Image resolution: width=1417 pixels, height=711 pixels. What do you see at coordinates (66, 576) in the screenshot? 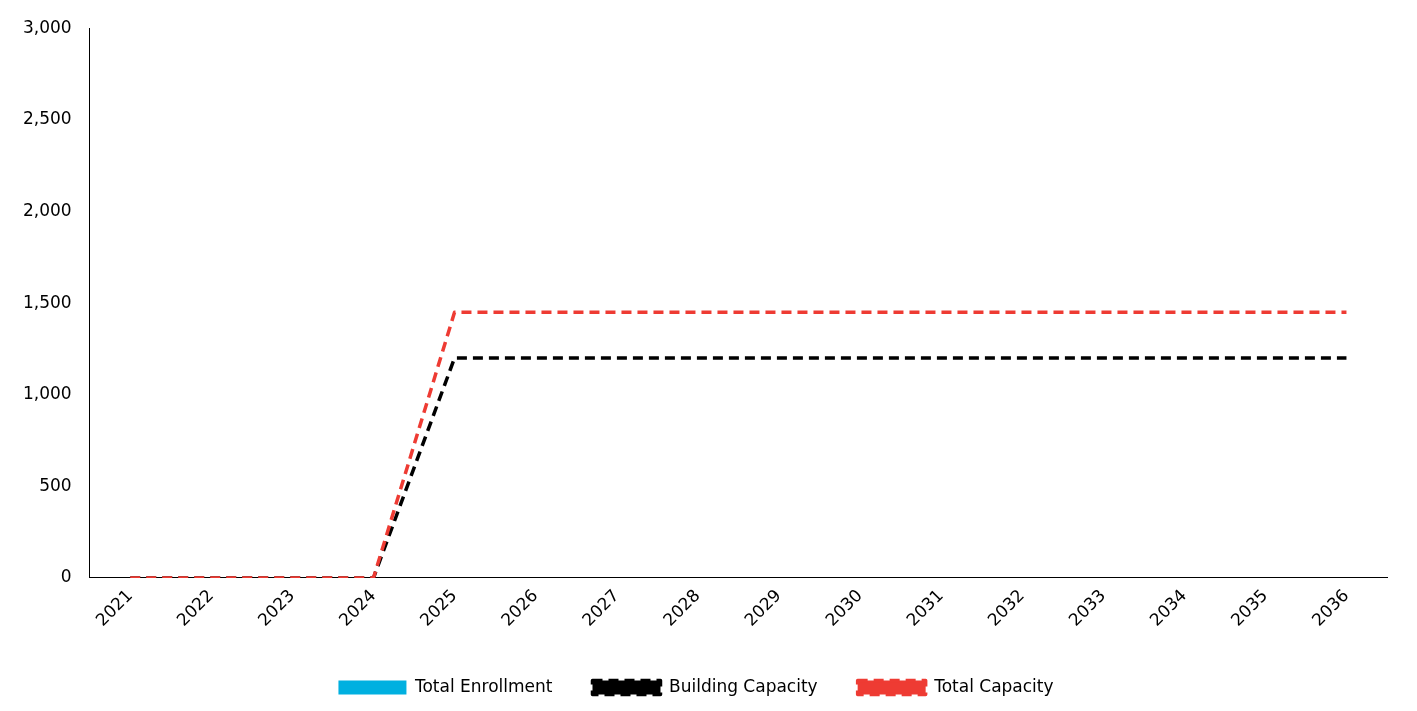
I see `y-tick-label: 0` at bounding box center [66, 576].